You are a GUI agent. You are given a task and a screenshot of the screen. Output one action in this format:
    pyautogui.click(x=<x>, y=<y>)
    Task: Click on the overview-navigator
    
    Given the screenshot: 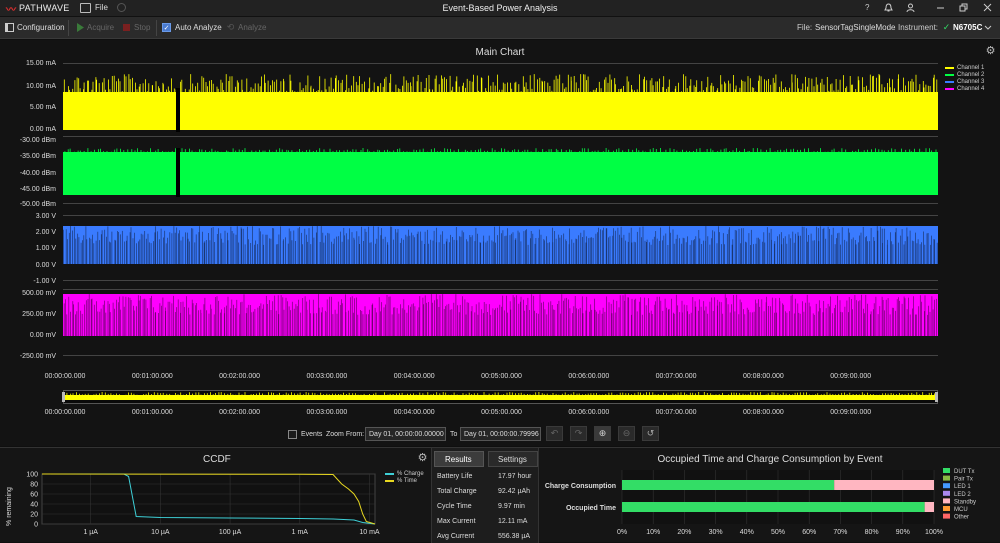 What is the action you would take?
    pyautogui.click(x=500, y=397)
    